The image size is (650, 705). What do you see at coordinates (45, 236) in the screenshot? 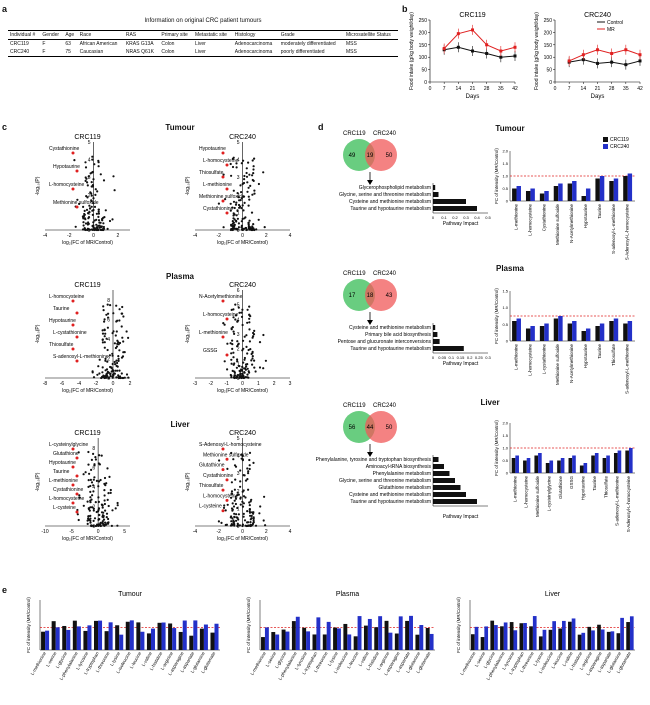
I see `x-tick-label: -4` at bounding box center [45, 236].